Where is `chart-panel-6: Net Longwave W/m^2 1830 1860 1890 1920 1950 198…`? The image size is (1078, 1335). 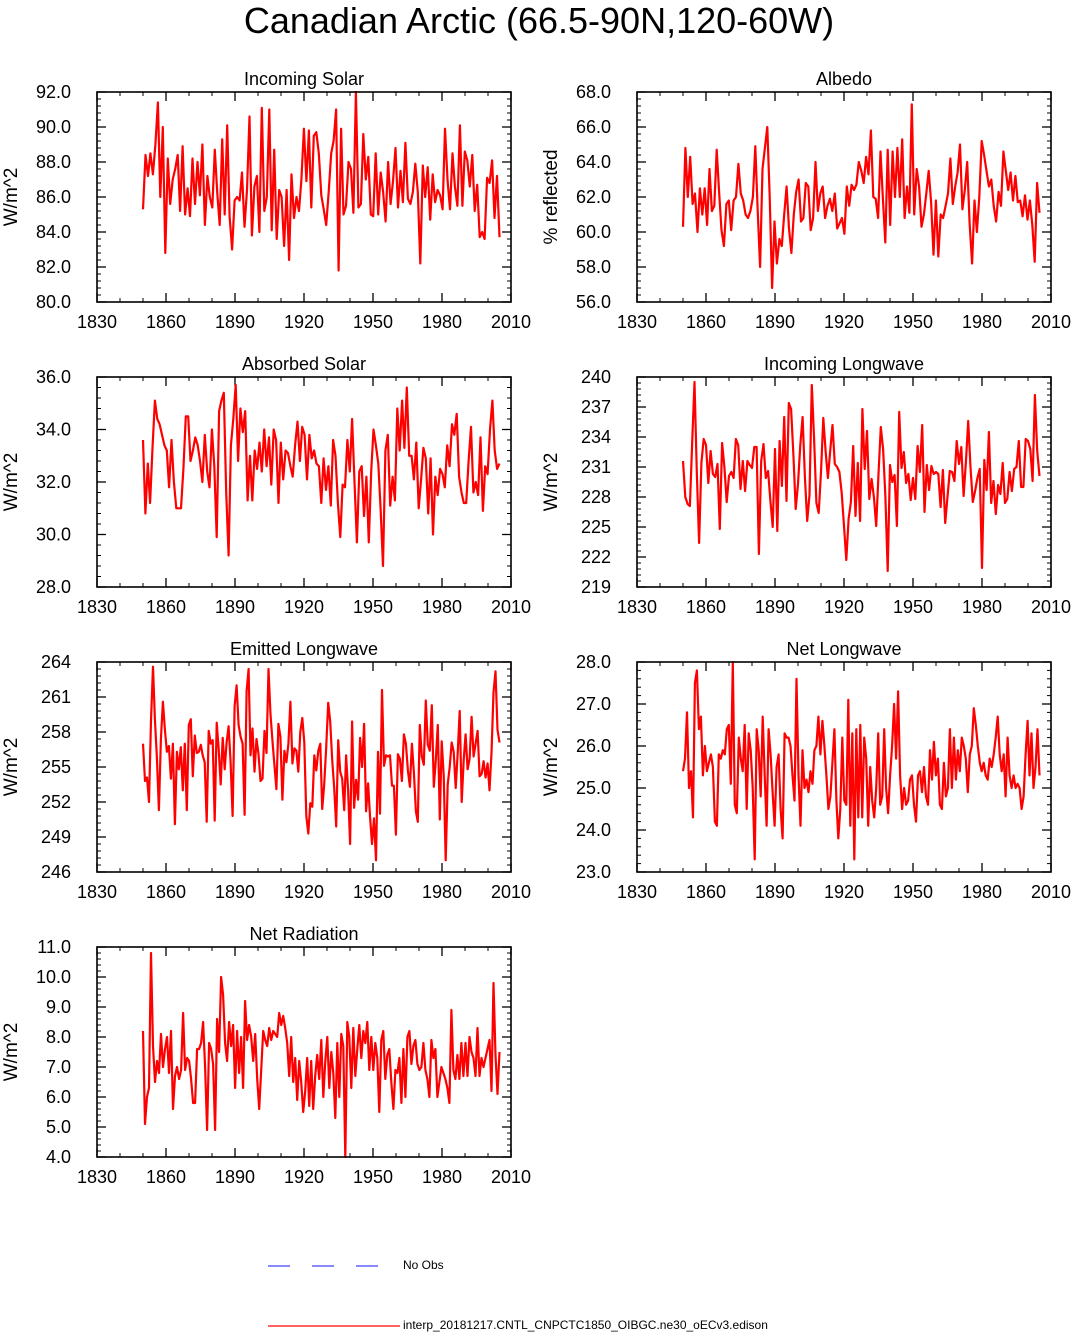
chart-panel-6: Net Longwave W/m^2 1830 1860 1890 1920 1950 198… is located at coordinates (806, 770).